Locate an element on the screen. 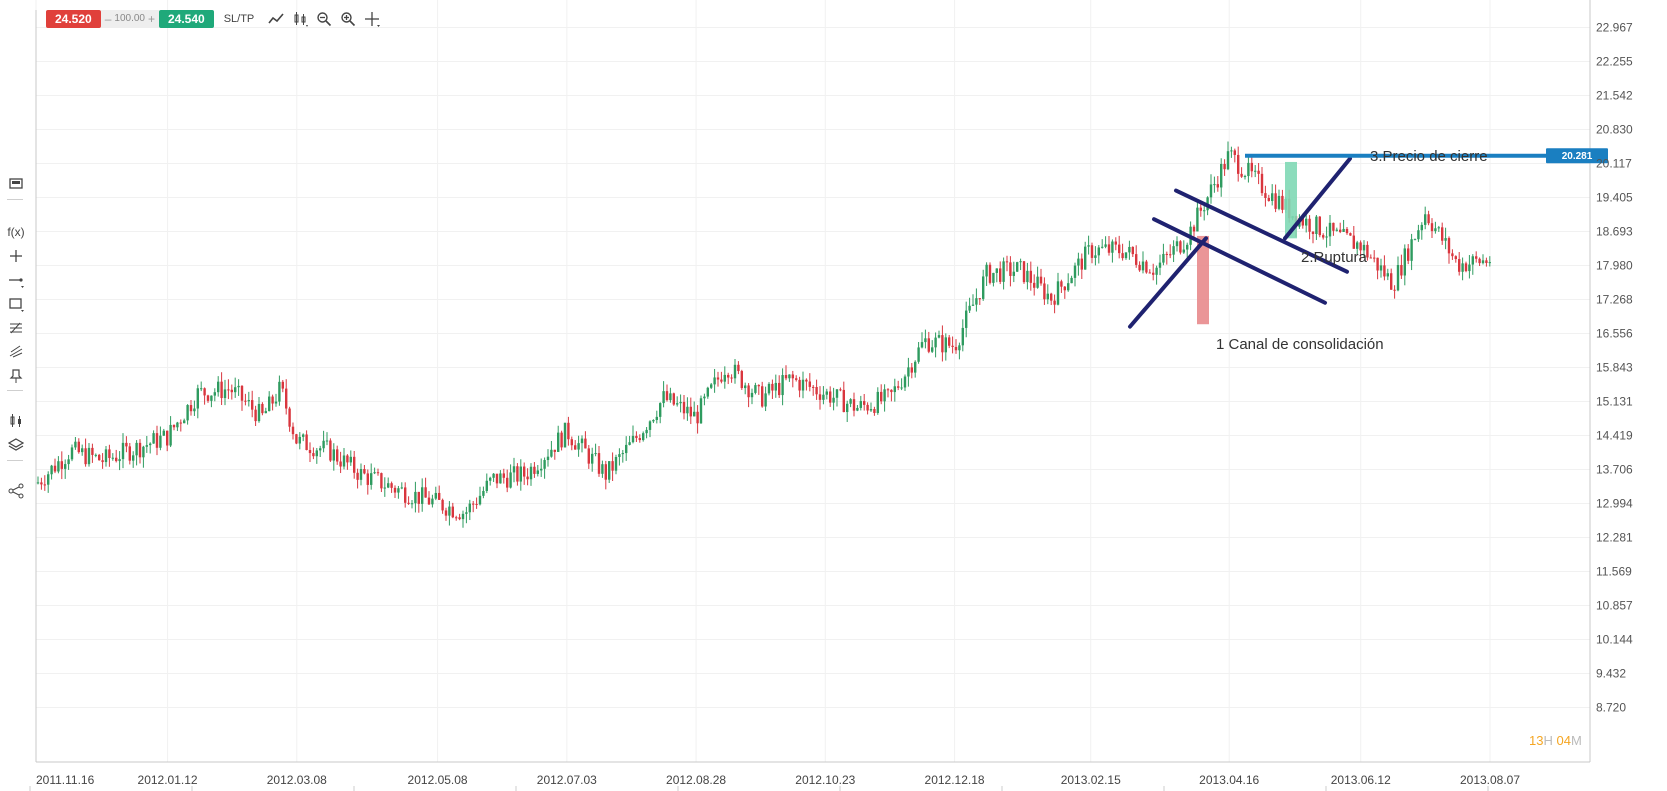 The width and height of the screenshot is (1667, 791). price-tick-label: 10.857 is located at coordinates (1614, 606).